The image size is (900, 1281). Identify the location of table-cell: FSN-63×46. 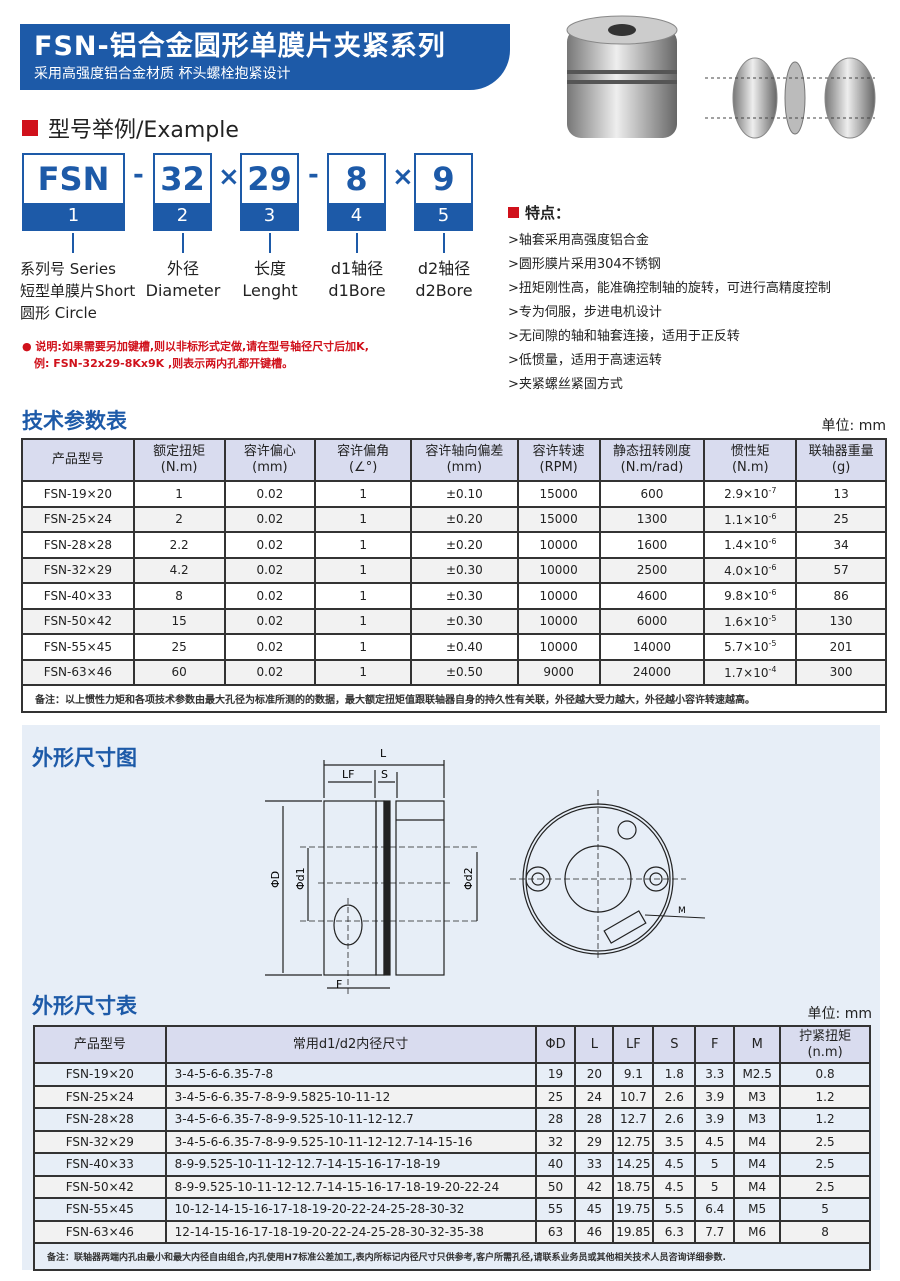
(78, 672).